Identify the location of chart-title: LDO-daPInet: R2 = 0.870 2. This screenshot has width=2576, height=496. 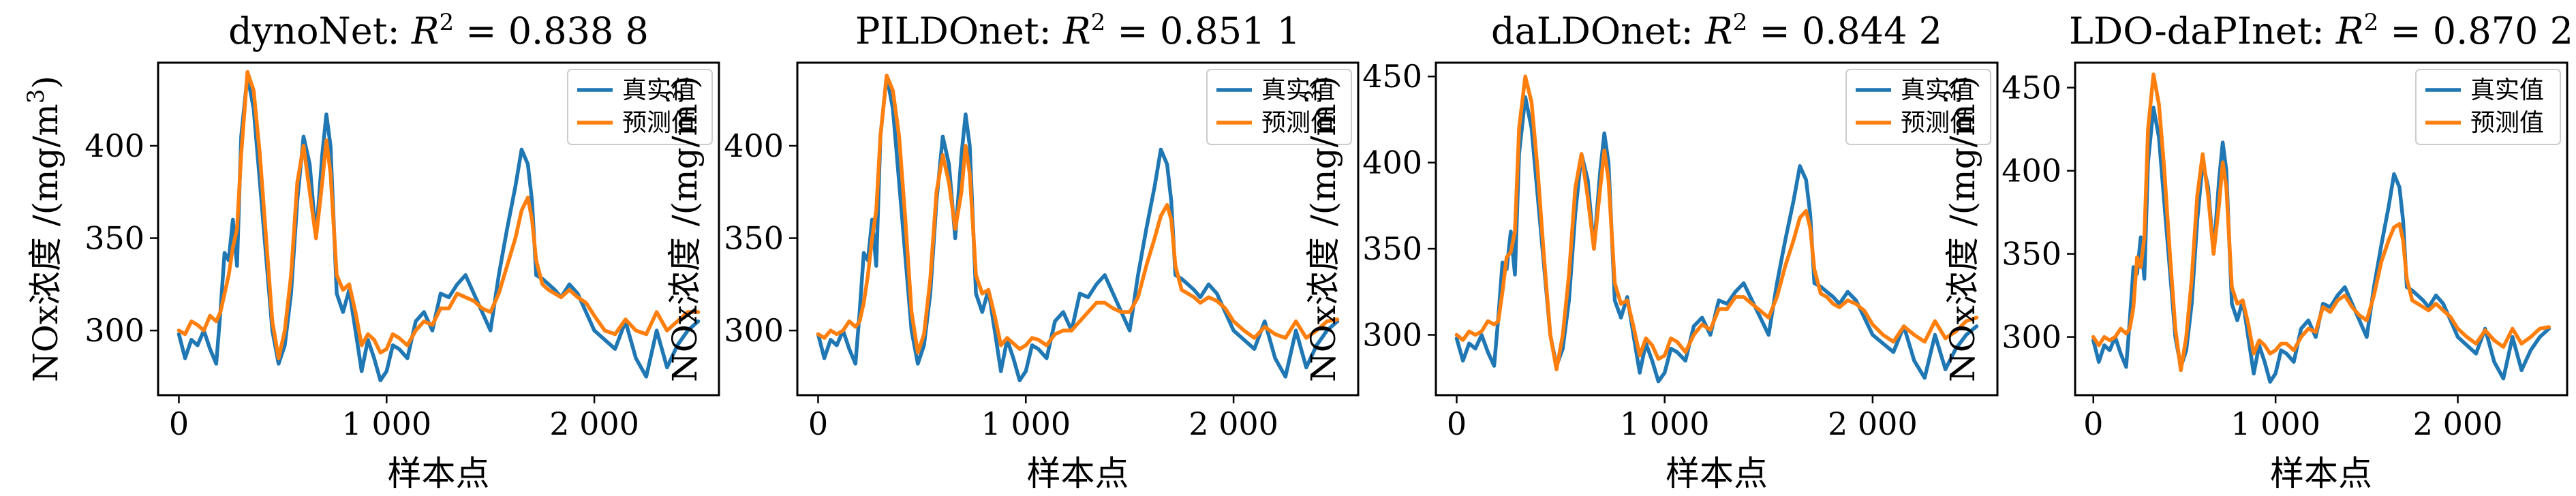
(2321, 30).